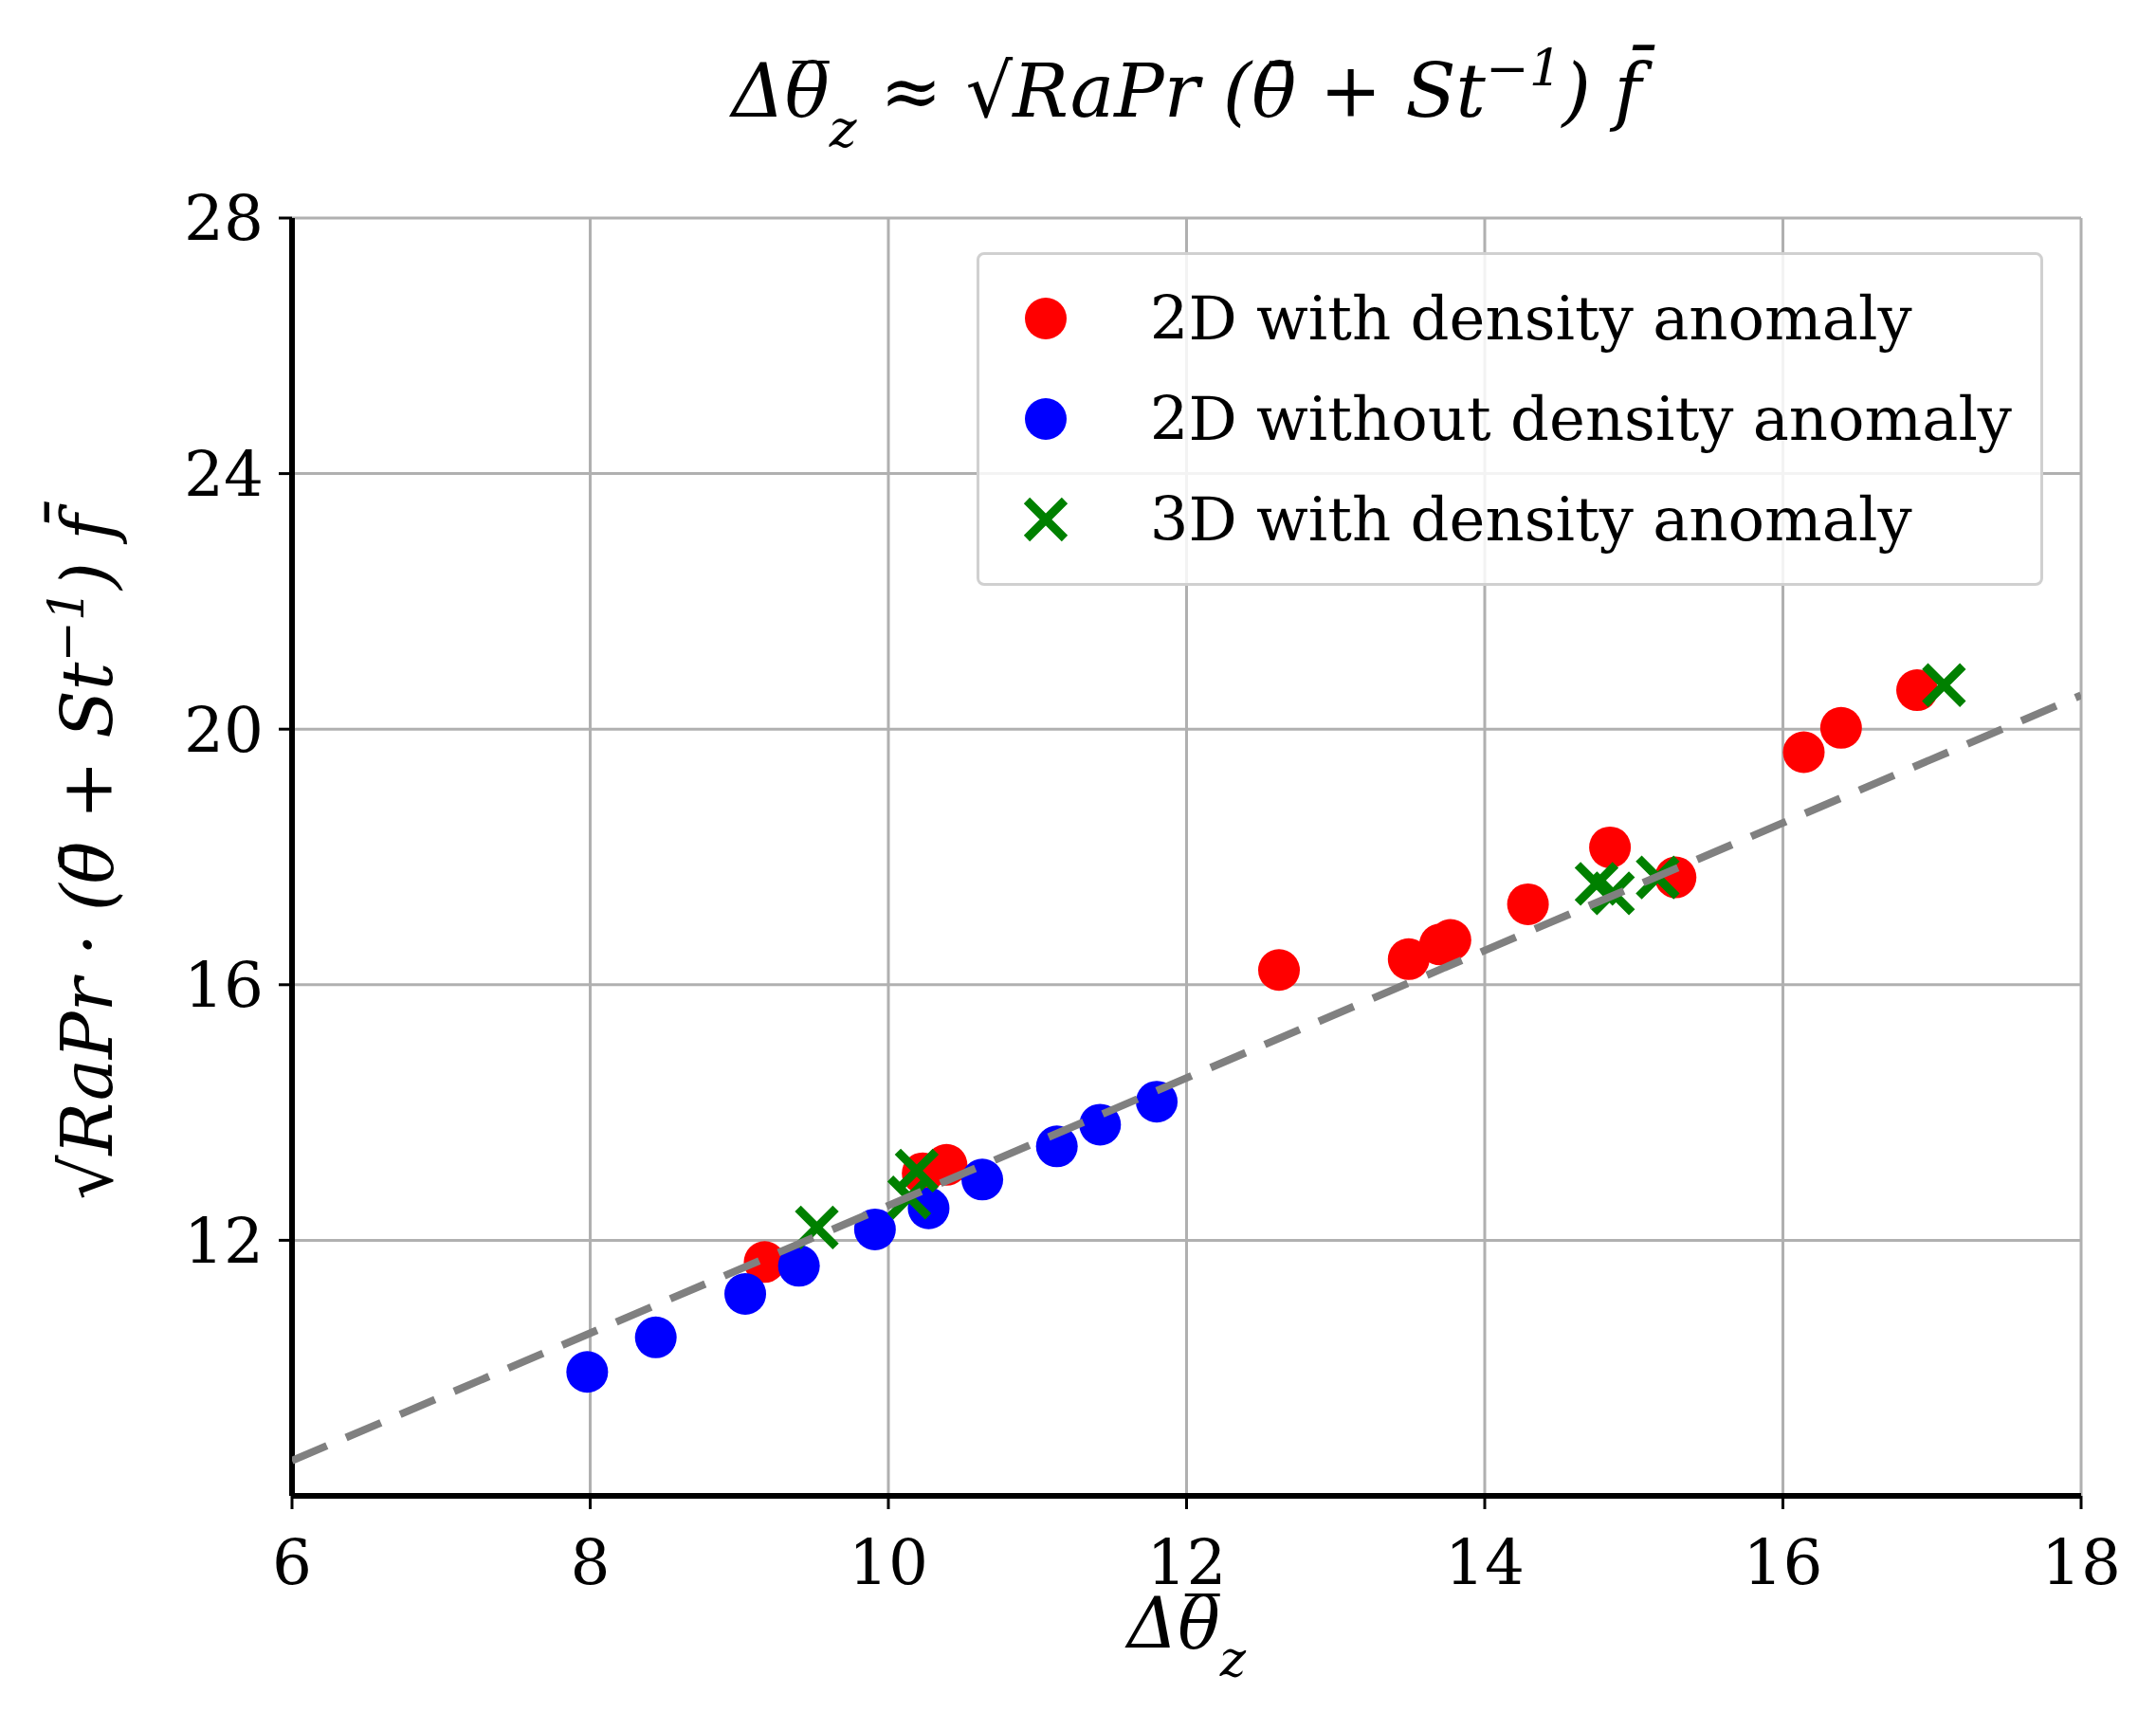 The image size is (2156, 1730). Describe the element at coordinates (224, 986) in the screenshot. I see `y-tick-label: 16` at that location.